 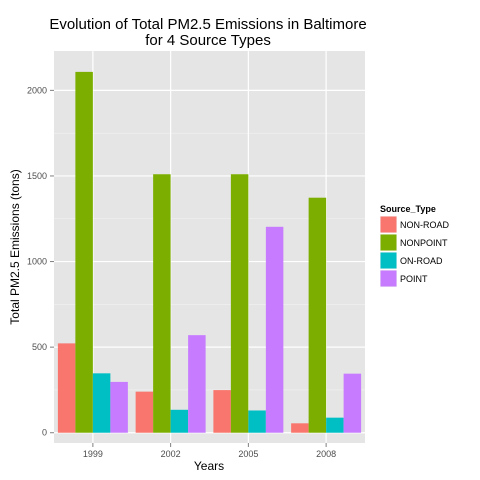 What do you see at coordinates (388, 278) in the screenshot?
I see `legend-swatch-point` at bounding box center [388, 278].